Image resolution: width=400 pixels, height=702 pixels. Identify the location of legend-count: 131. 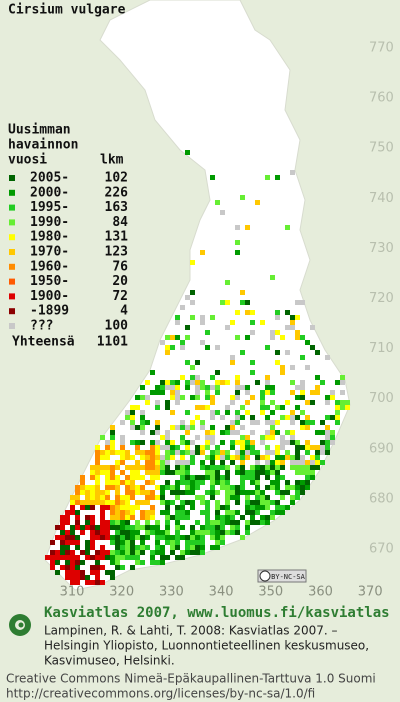
(117, 237).